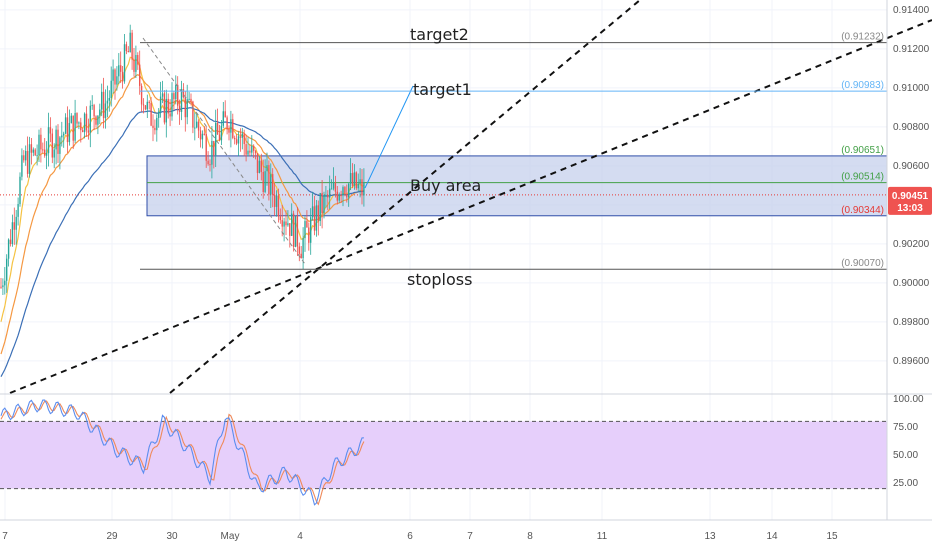 The image size is (932, 550). Describe the element at coordinates (911, 244) in the screenshot. I see `price-tick-label: 0.90200` at that location.